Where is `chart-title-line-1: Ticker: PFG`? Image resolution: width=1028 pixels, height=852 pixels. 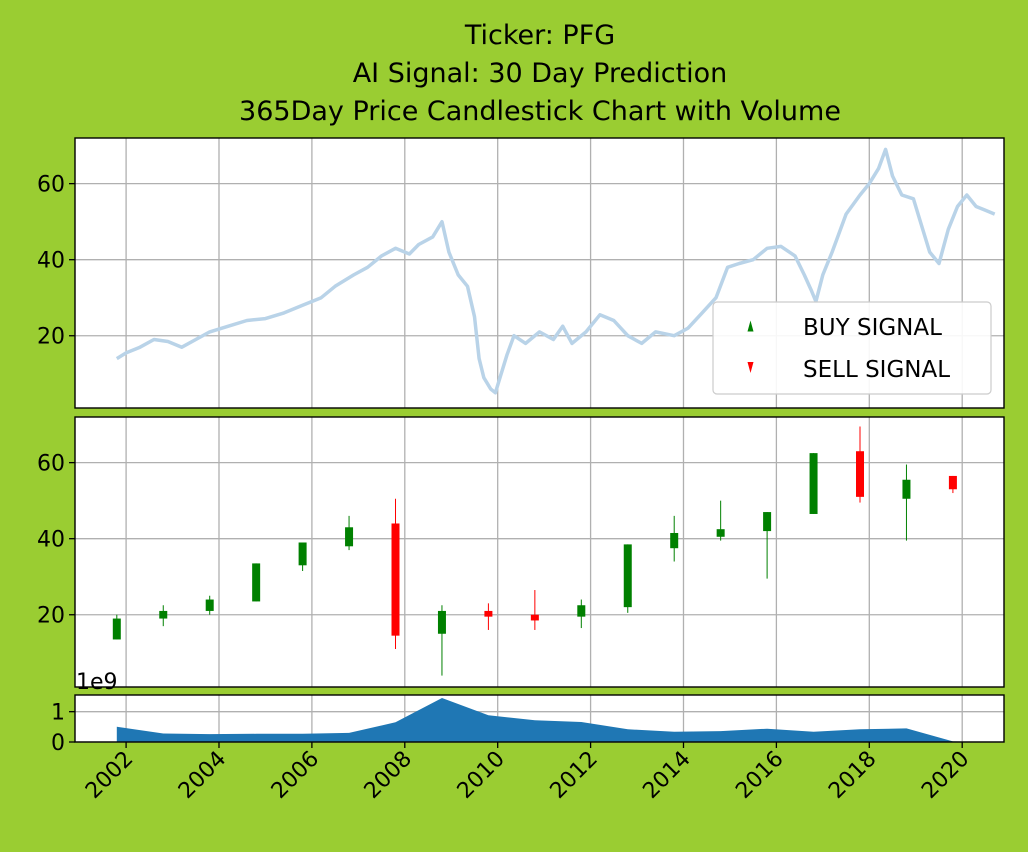
chart-title-line-1: Ticker: PFG is located at coordinates (539, 35).